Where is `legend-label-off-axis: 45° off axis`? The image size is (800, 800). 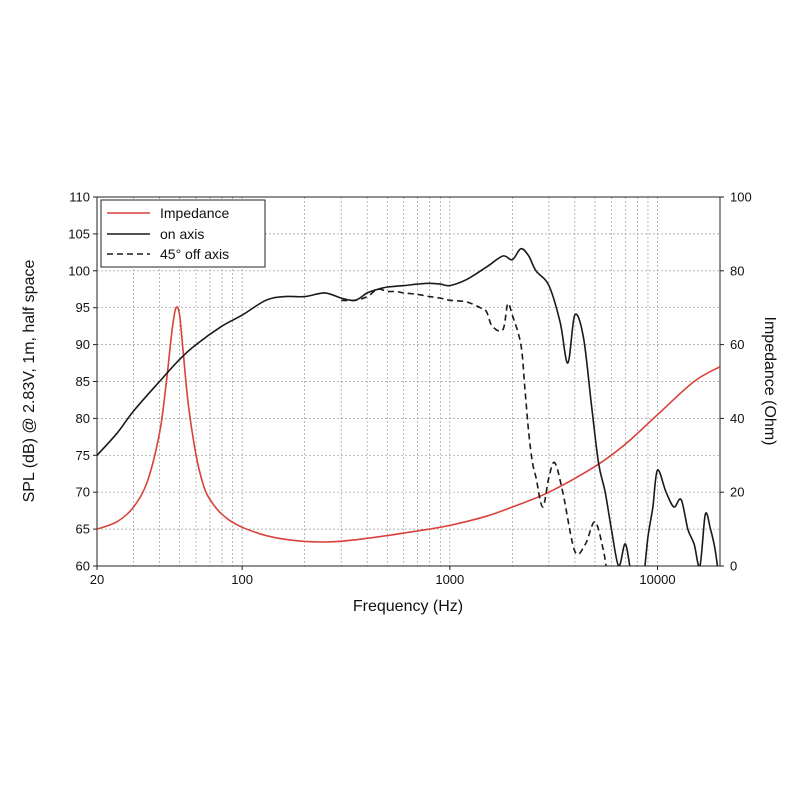 legend-label-off-axis: 45° off axis is located at coordinates (194, 254).